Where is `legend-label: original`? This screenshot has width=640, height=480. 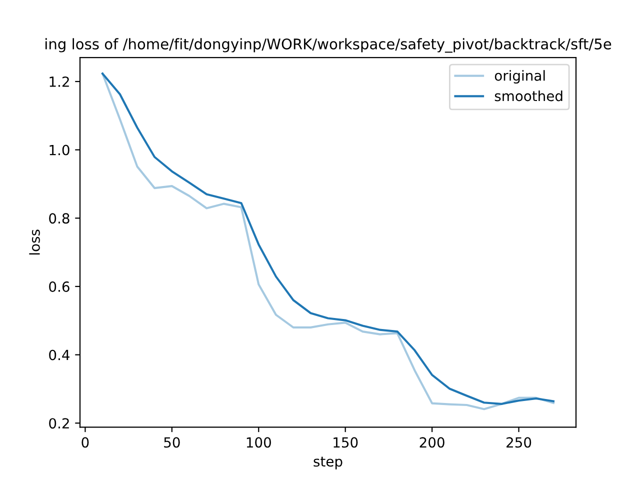
legend-label: original is located at coordinates (519, 77).